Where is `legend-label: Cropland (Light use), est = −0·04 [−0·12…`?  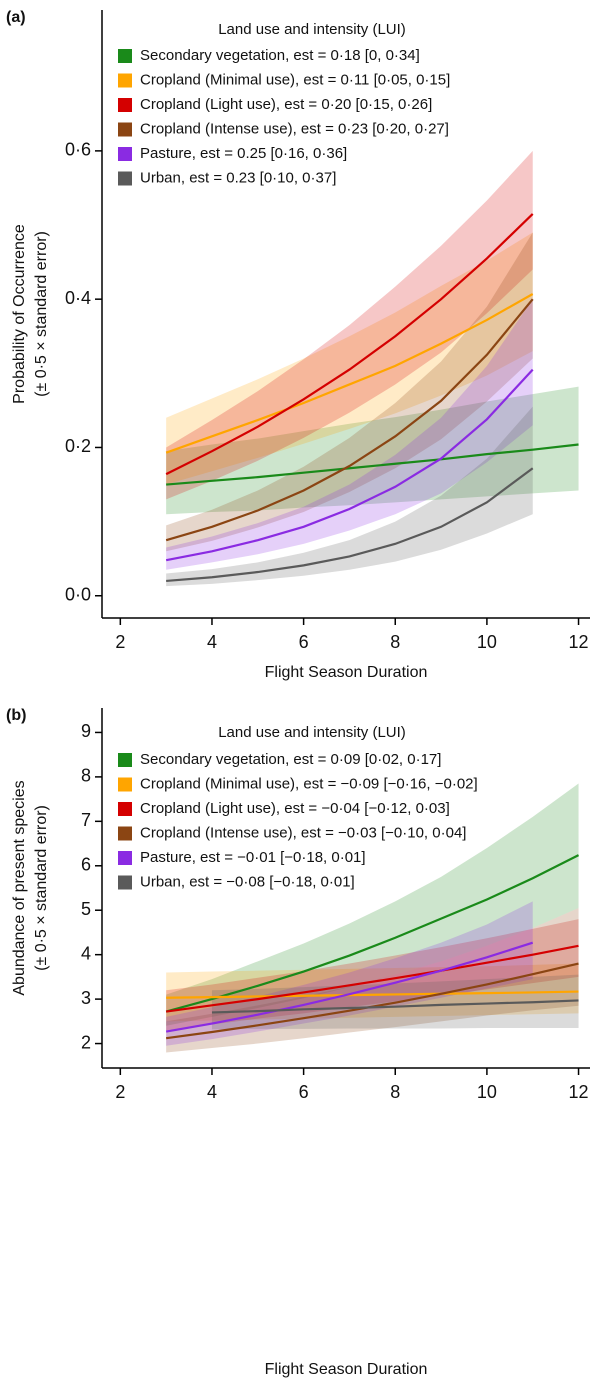 legend-label: Cropland (Light use), est = −0·04 [−0·12… is located at coordinates (295, 808).